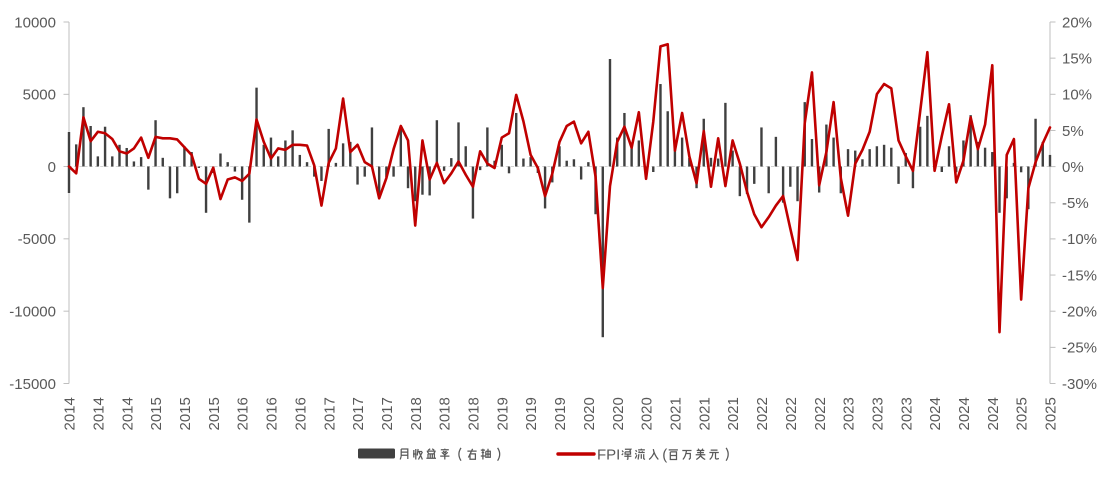 The width and height of the screenshot is (1101, 479). Describe the element at coordinates (1079, 312) in the screenshot. I see `svg-text: -20%` at that location.